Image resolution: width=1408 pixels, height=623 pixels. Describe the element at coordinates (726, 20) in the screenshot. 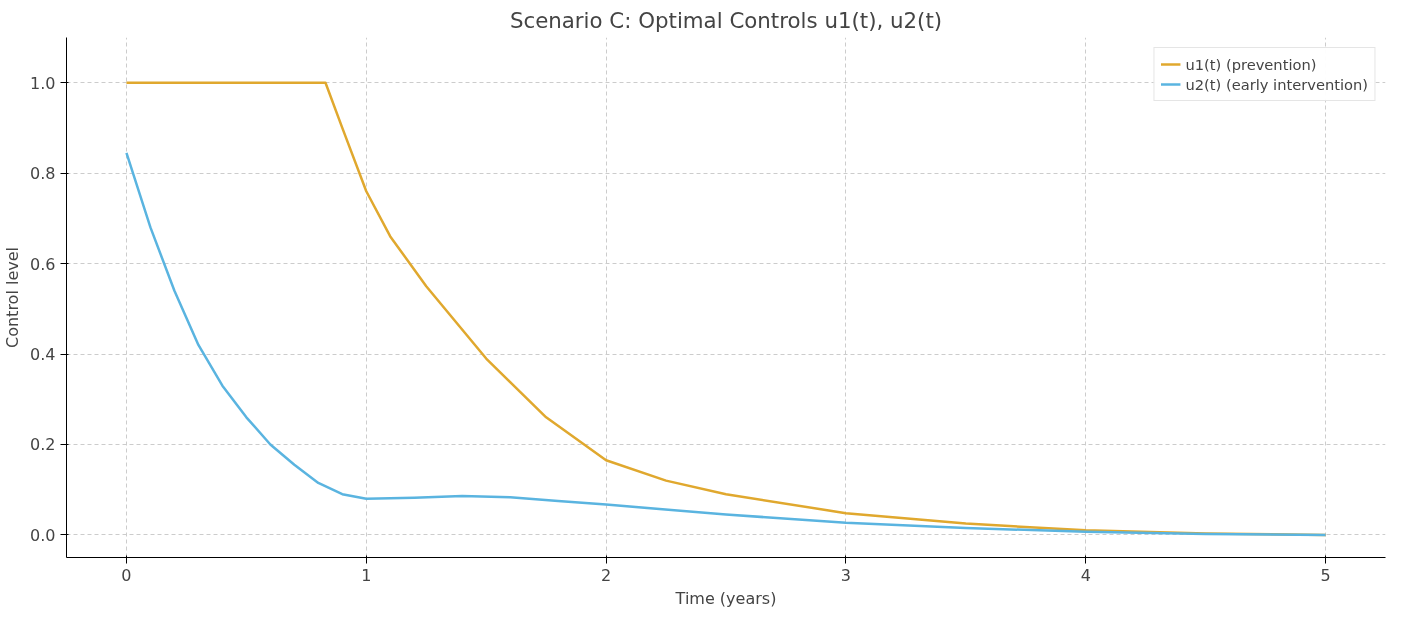

I see `chart-title: Scenario C: Optimal Controls u1(t), u2(t)` at that location.